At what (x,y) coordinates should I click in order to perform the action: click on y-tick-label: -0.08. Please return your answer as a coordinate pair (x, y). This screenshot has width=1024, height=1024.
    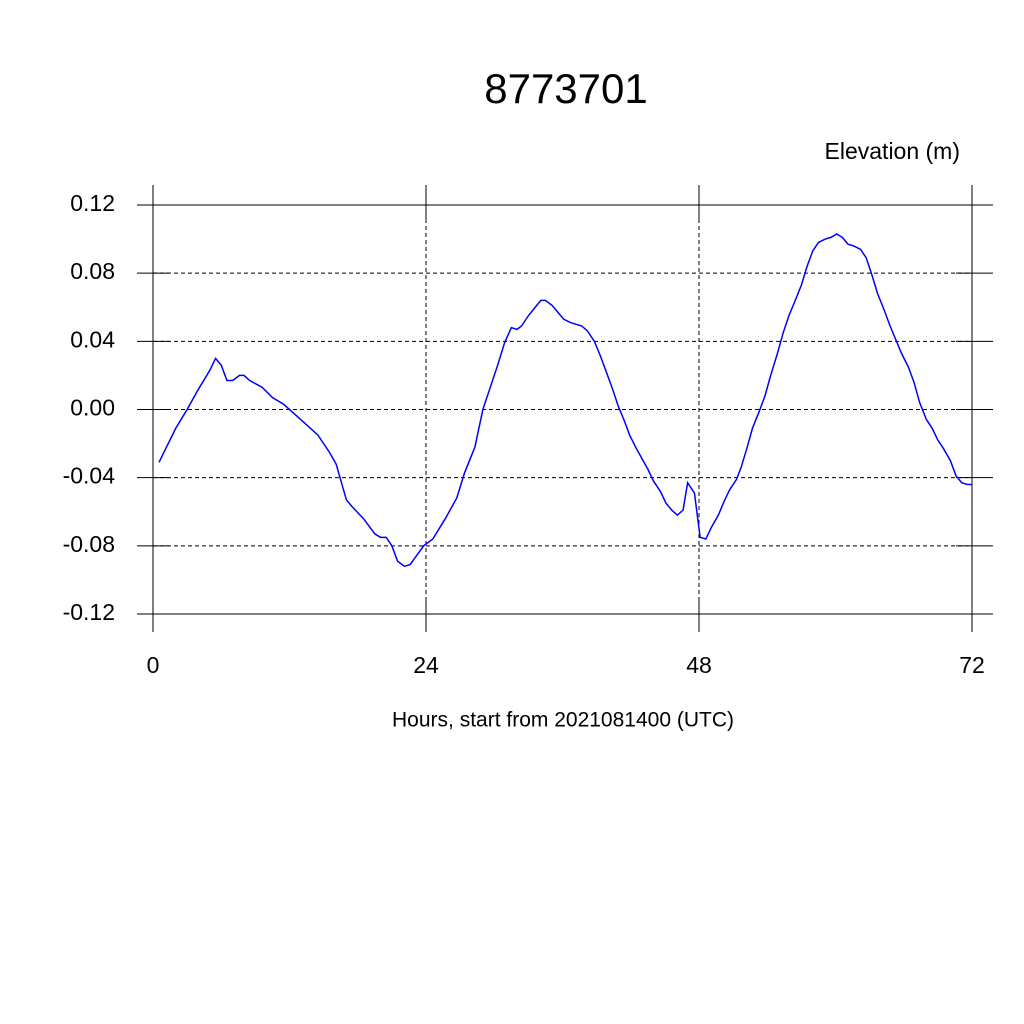
    Looking at the image, I should click on (89, 544).